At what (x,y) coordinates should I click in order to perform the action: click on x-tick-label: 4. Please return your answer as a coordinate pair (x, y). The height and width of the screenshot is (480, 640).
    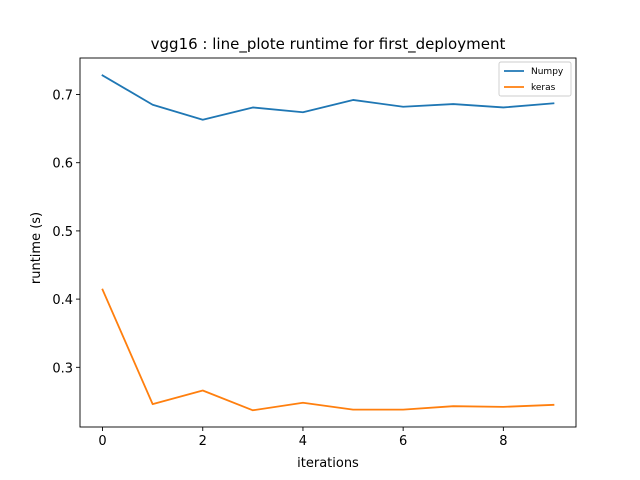
    Looking at the image, I should click on (303, 441).